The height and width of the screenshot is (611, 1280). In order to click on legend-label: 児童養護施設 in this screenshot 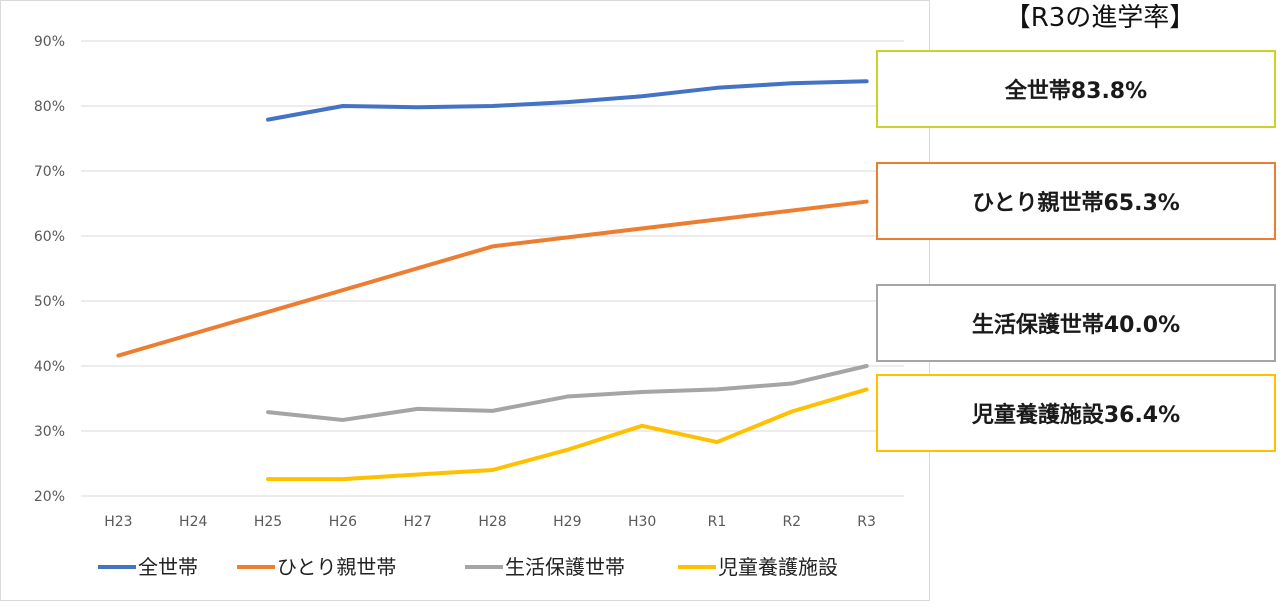, I will do `click(778, 567)`.